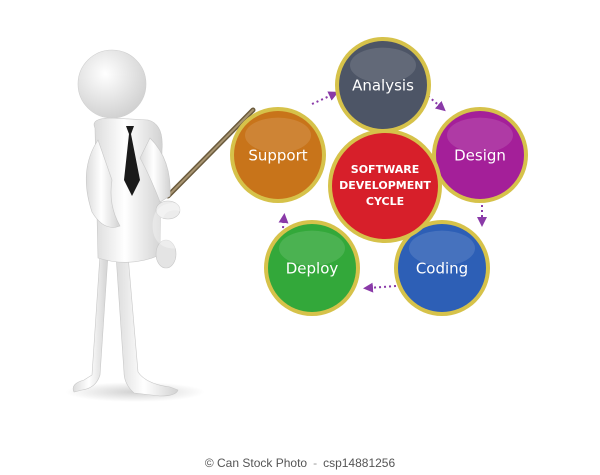 Image resolution: width=600 pixels, height=475 pixels. Describe the element at coordinates (90, 323) in the screenshot. I see `left-leg` at that location.